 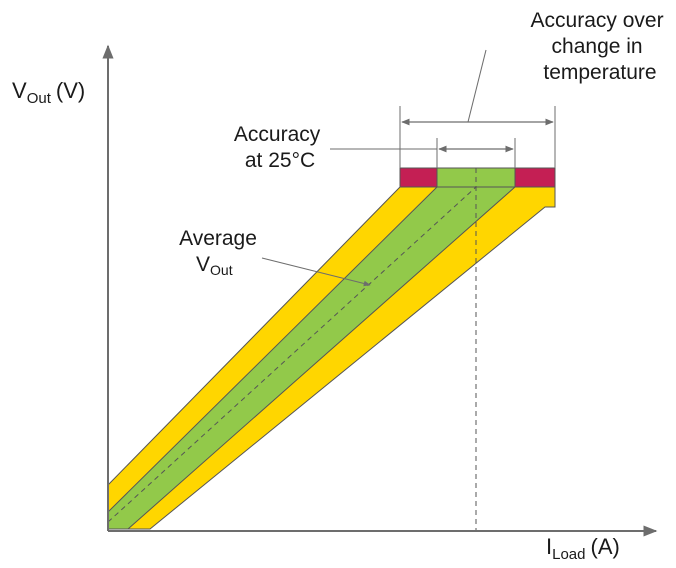 What do you see at coordinates (535, 177) in the screenshot?
I see `temp-marker-right` at bounding box center [535, 177].